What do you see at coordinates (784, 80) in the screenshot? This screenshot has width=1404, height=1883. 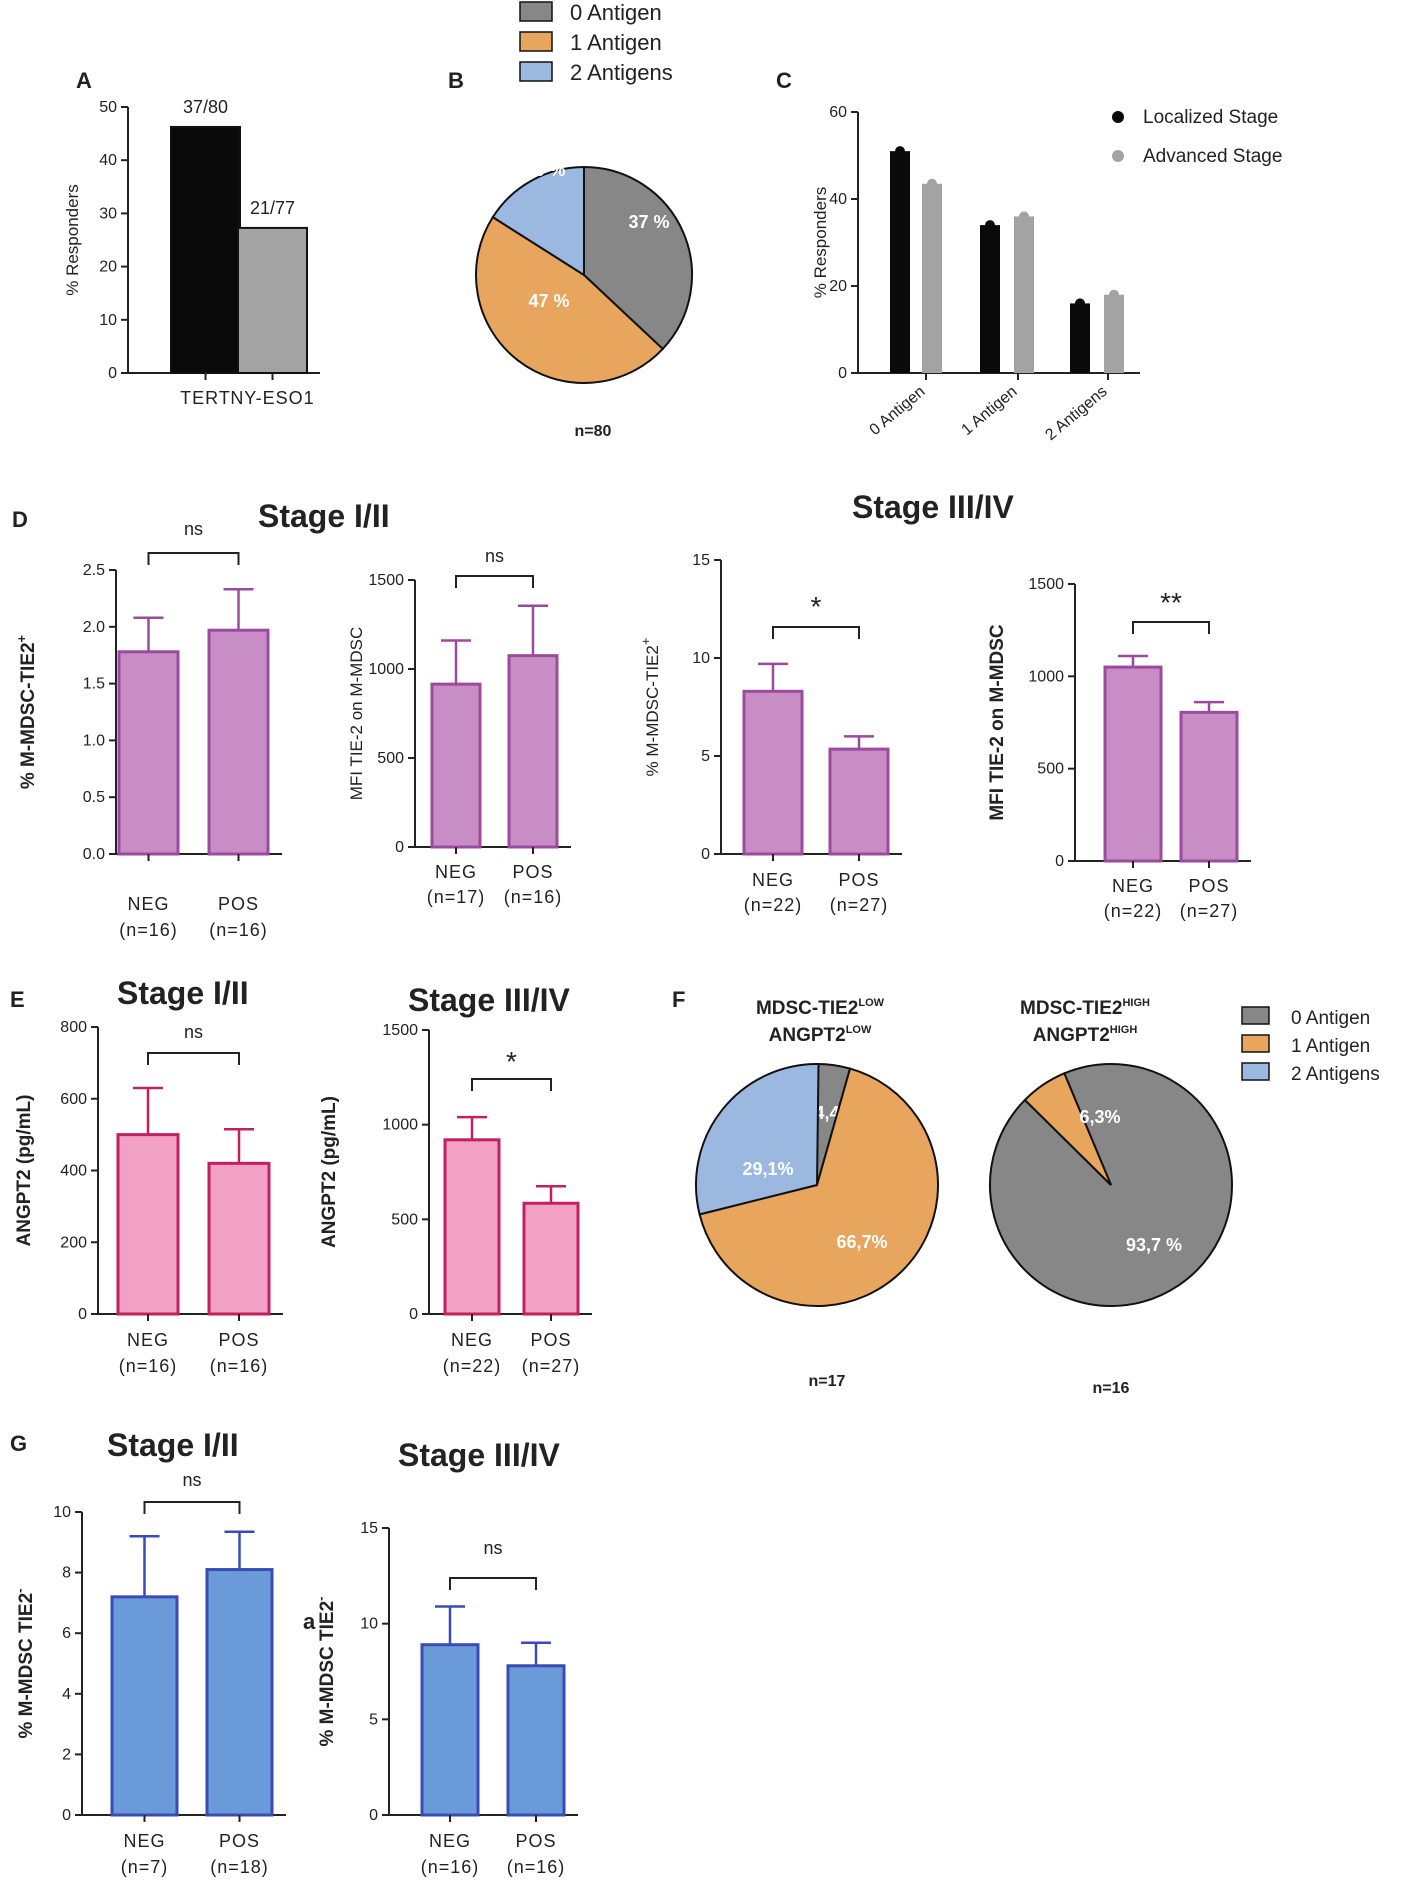 I see `panel-label-c: C` at bounding box center [784, 80].